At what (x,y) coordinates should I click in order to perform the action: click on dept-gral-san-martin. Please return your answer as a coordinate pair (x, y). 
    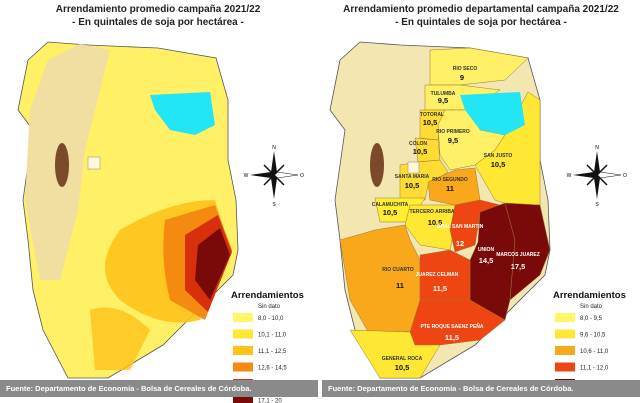
    Looking at the image, I should click on (475, 226).